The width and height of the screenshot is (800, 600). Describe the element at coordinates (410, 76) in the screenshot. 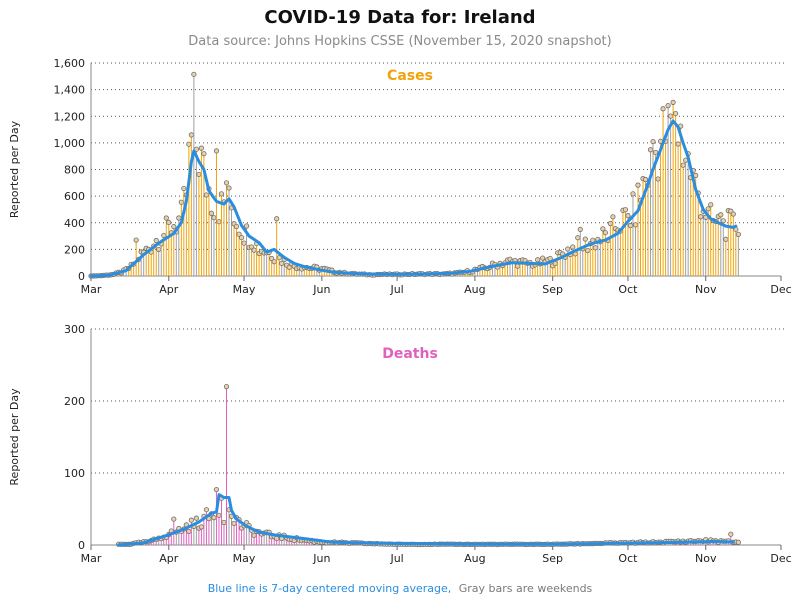

I see `panel-title-cases: Cases` at that location.